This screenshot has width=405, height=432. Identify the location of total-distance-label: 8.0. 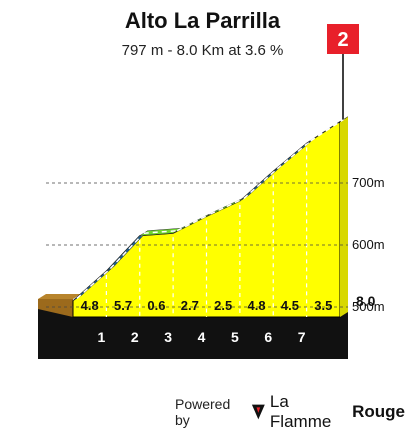
(366, 301).